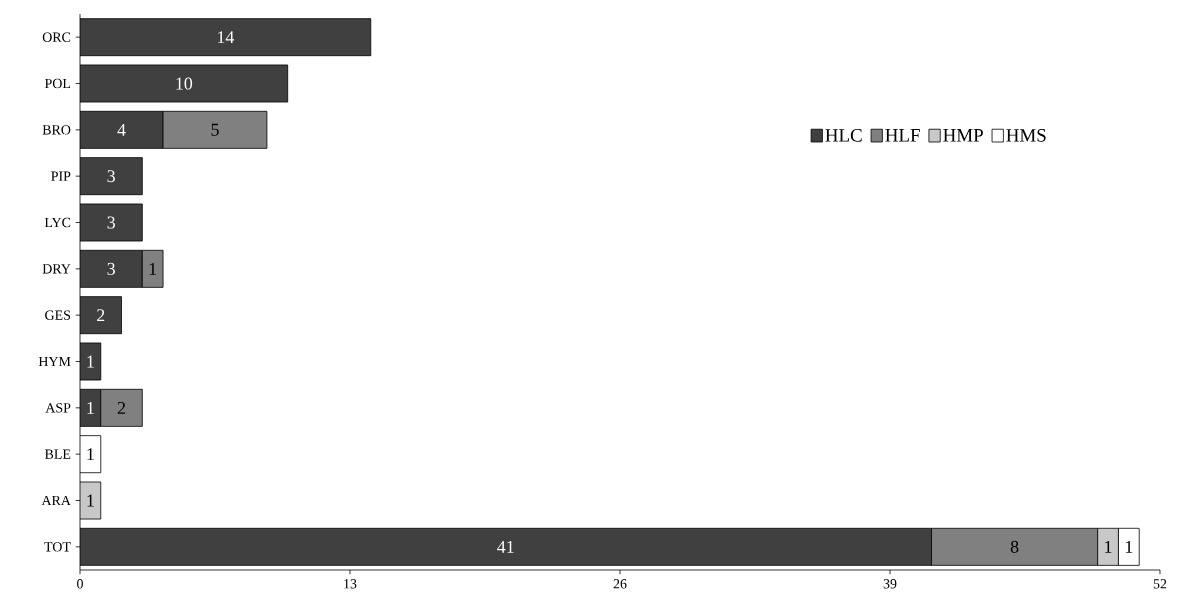 The height and width of the screenshot is (593, 1177). I want to click on y-tick-label: BRO, so click(56, 130).